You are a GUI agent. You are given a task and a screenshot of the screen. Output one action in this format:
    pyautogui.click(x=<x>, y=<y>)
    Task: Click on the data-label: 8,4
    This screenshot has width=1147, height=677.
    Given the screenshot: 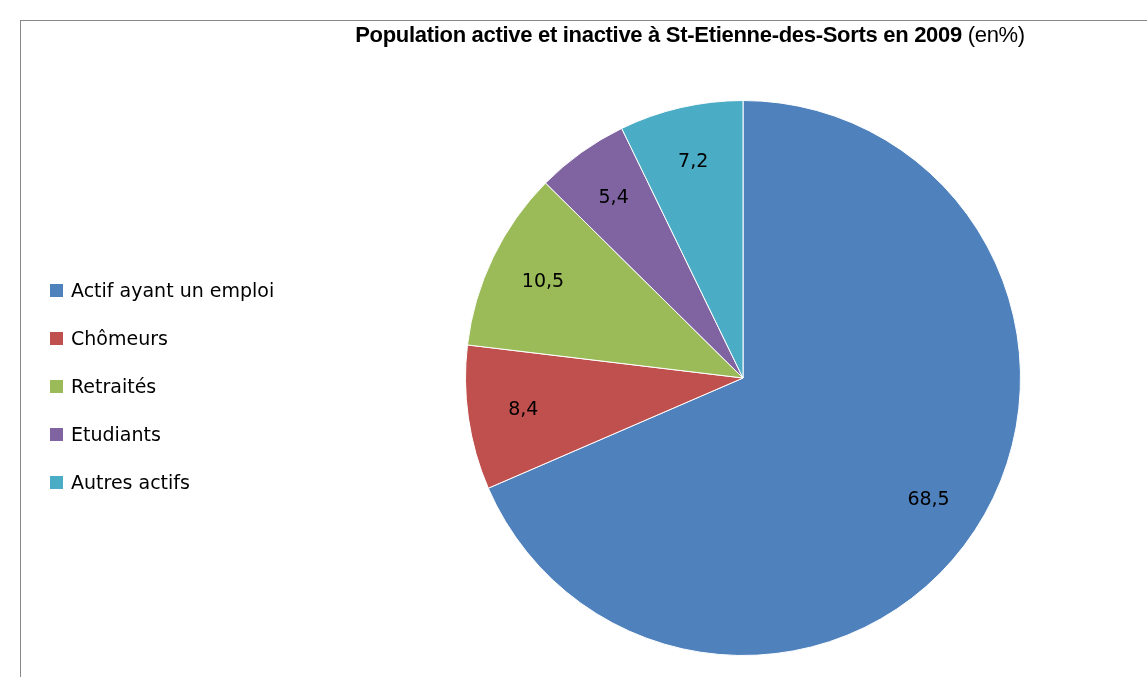 What is the action you would take?
    pyautogui.click(x=523, y=407)
    